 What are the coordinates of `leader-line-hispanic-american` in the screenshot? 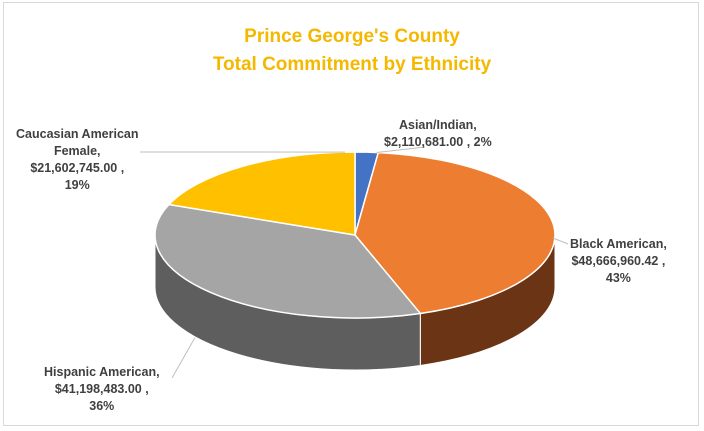 It's located at (183, 358).